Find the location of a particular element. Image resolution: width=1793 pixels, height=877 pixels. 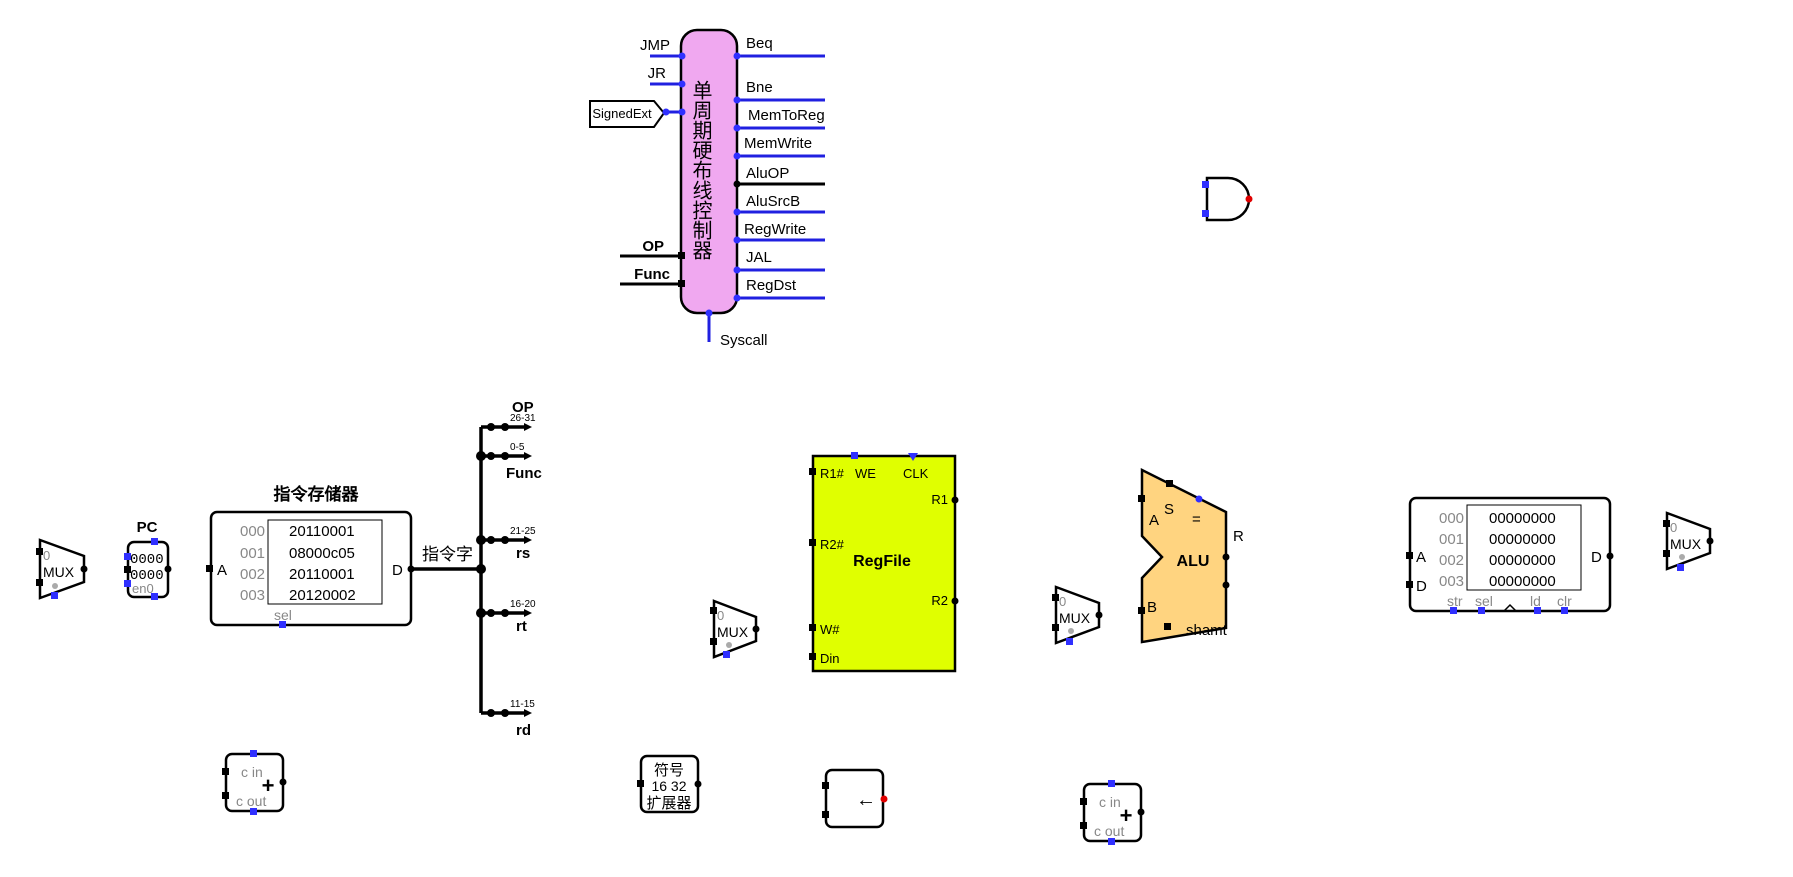

svg-text: 11-15 is located at coordinates (522, 704).